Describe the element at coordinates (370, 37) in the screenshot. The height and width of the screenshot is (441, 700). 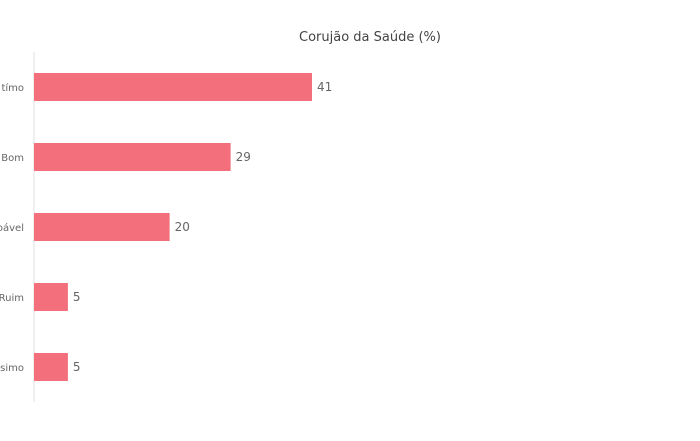
I see `chart-title: Corujão da Saúde (%)` at that location.